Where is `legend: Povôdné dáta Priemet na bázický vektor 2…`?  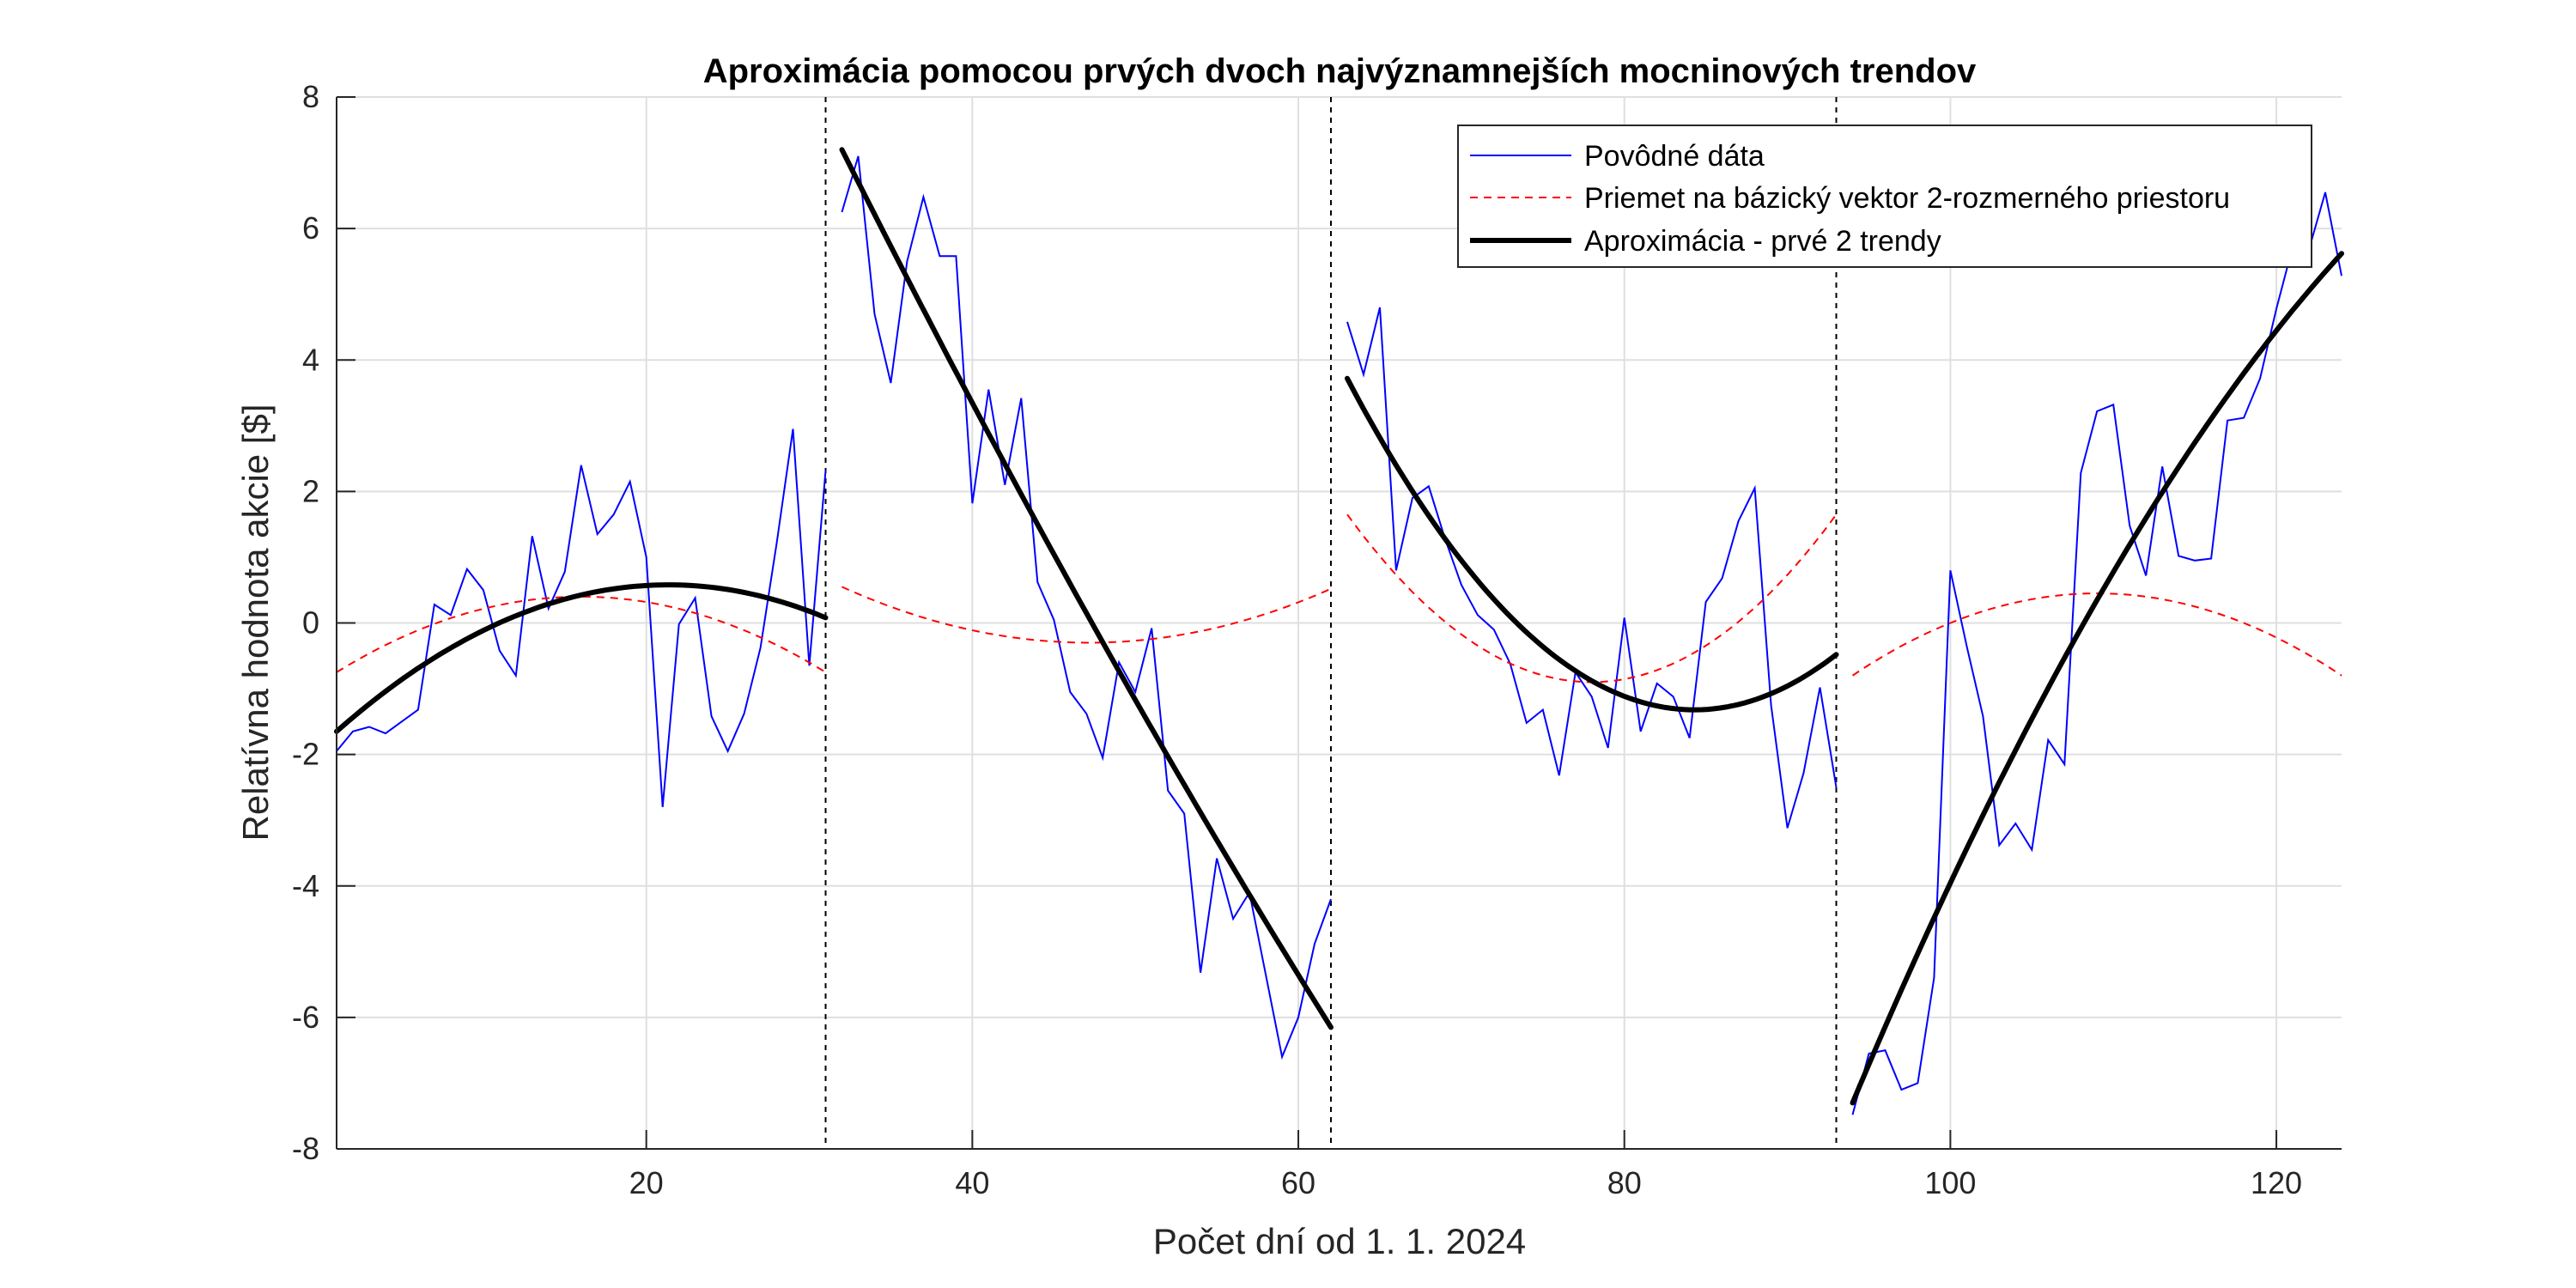 legend: Povôdné dáta Priemet na bázický vektor 2… is located at coordinates (1885, 197).